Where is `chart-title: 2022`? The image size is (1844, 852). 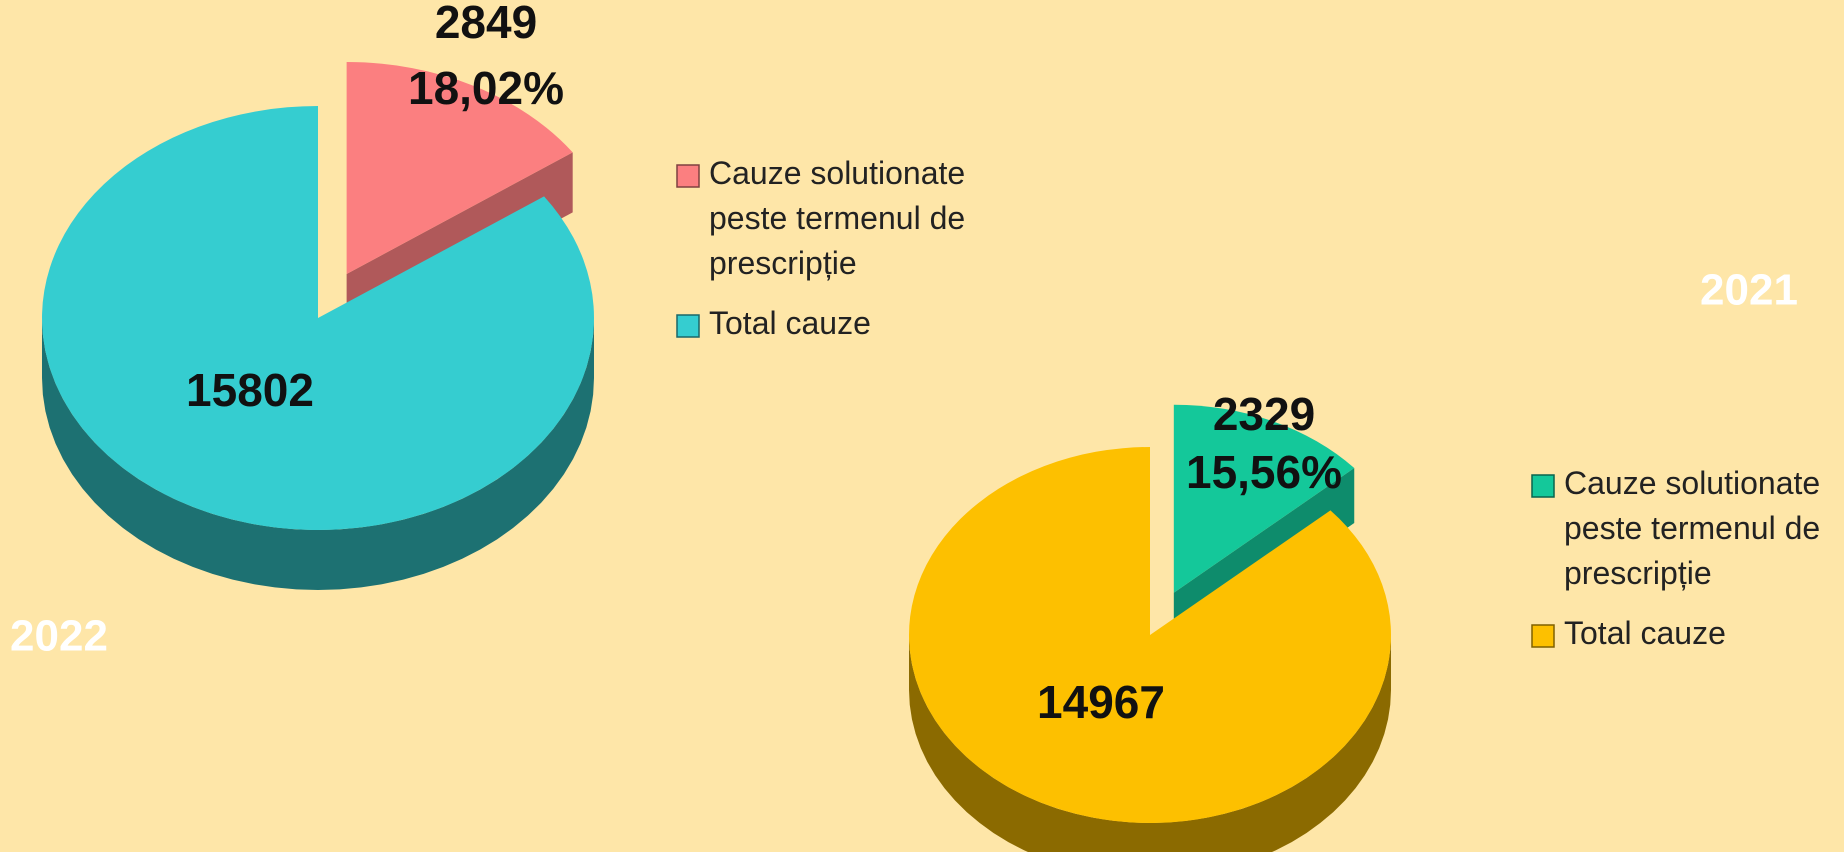
chart-title: 2022 is located at coordinates (59, 636).